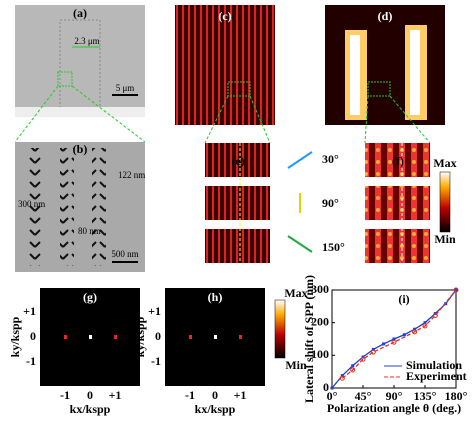 This screenshot has height=430, width=474. Describe the element at coordinates (89, 231) in the screenshot. I see `dim-text: 80 nm` at that location.